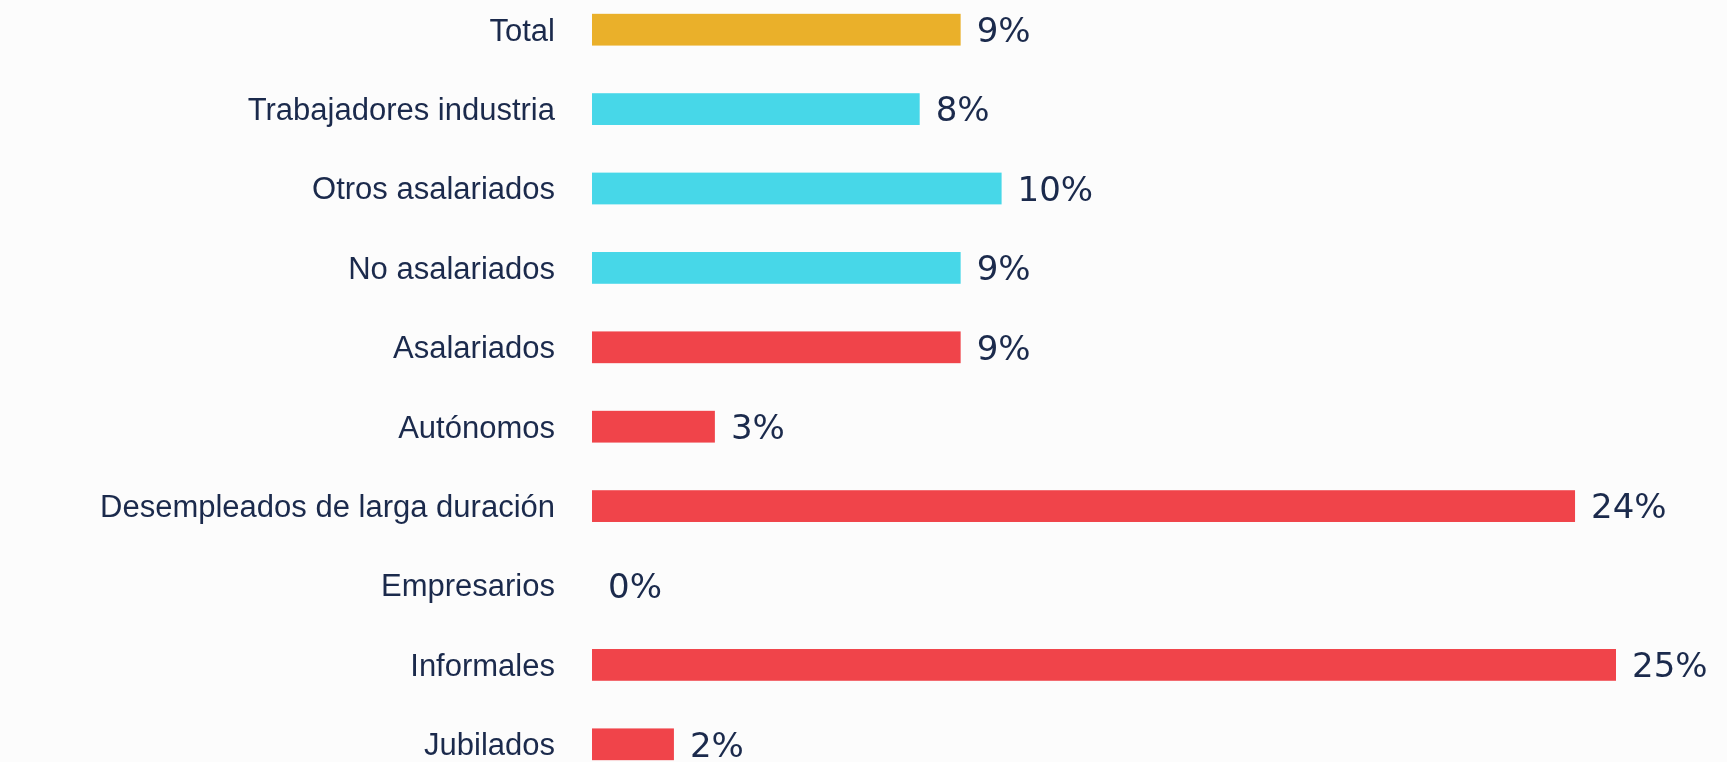 The image size is (1727, 762). What do you see at coordinates (716, 743) in the screenshot?
I see `data-label: 2%` at bounding box center [716, 743].